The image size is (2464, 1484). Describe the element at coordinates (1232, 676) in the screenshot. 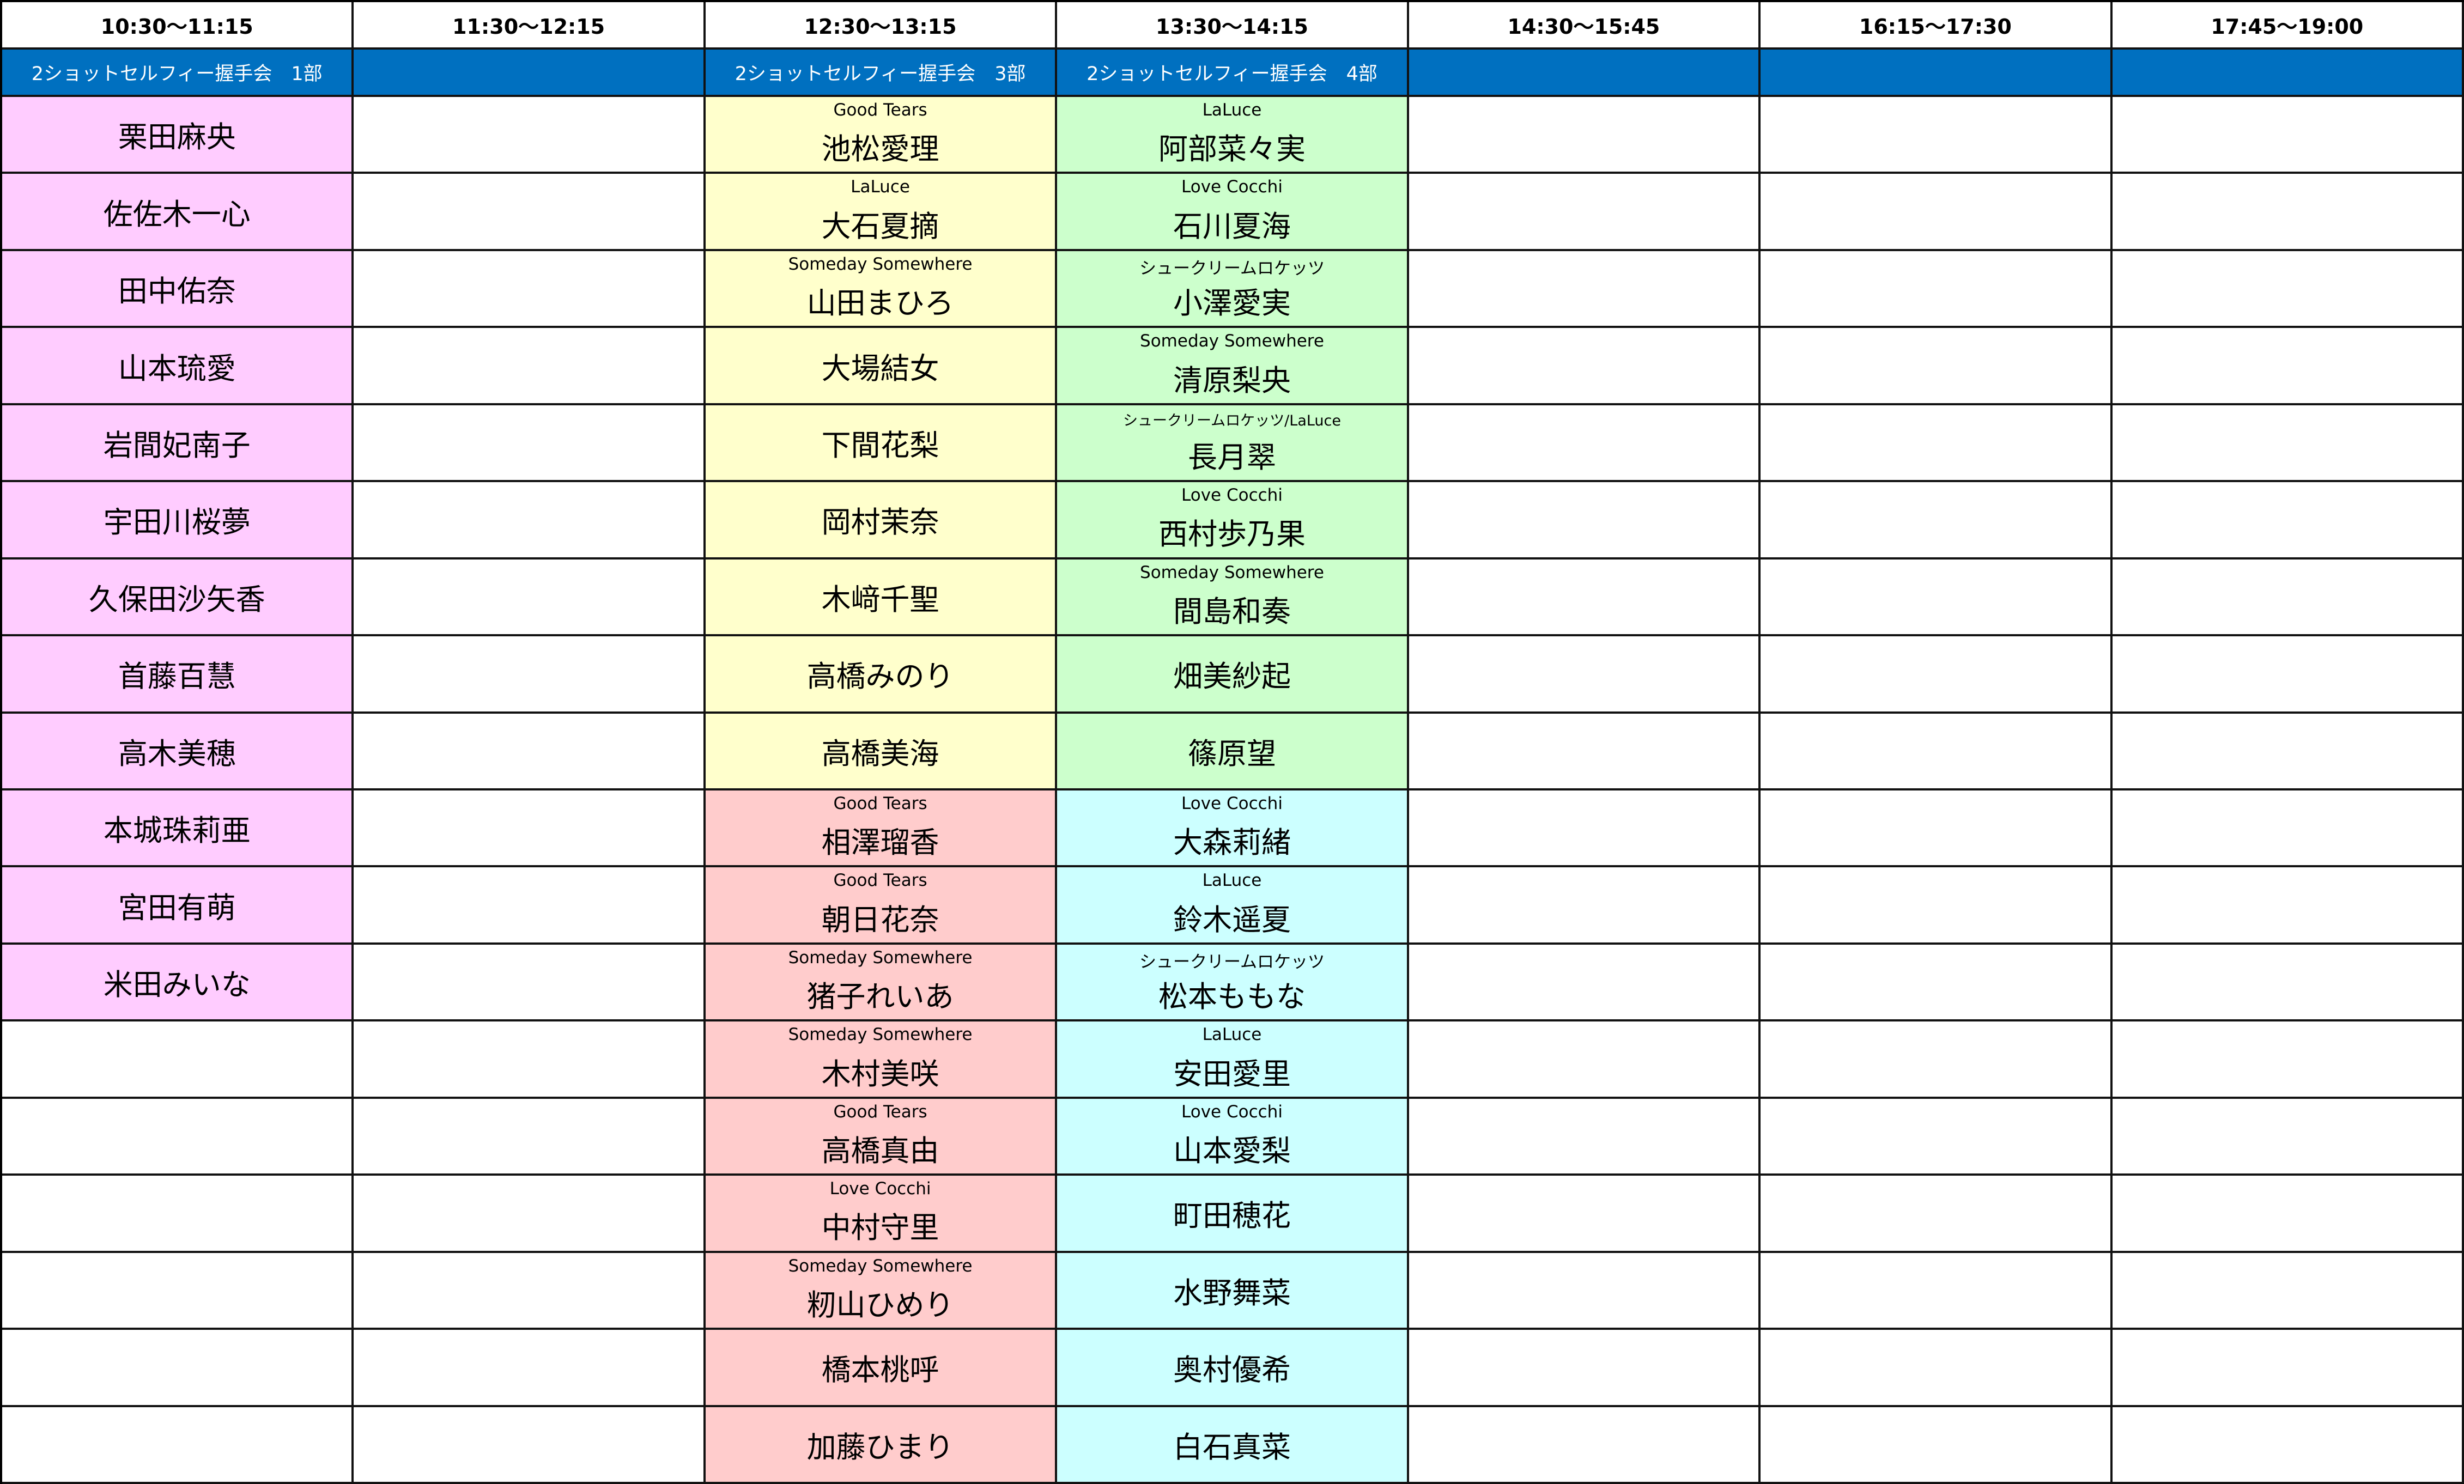

I see `member-name: 畑美紗起` at that location.